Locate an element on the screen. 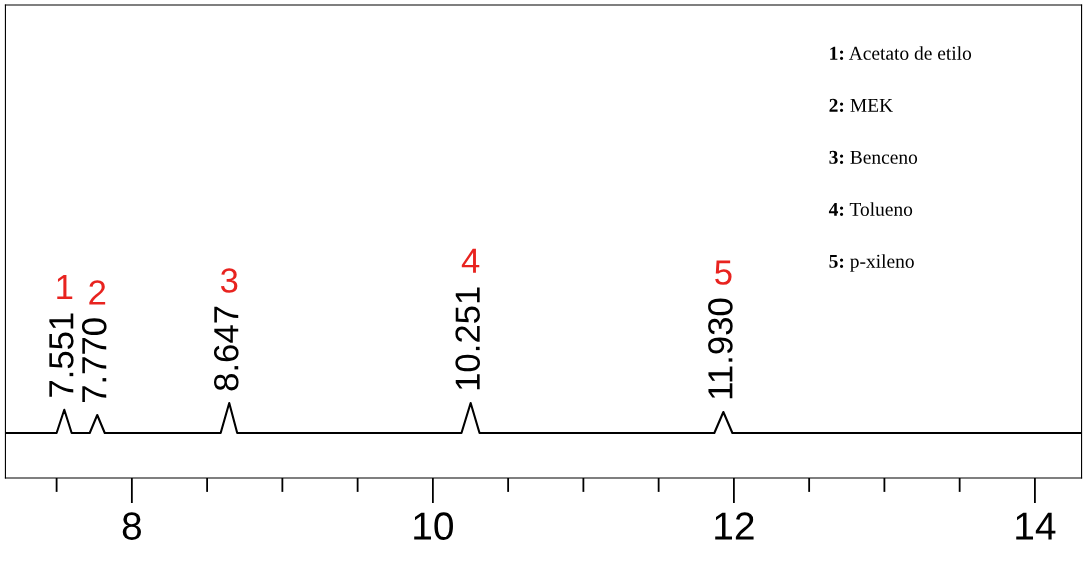 The image size is (1087, 586). text: 2: MEK is located at coordinates (861, 105).